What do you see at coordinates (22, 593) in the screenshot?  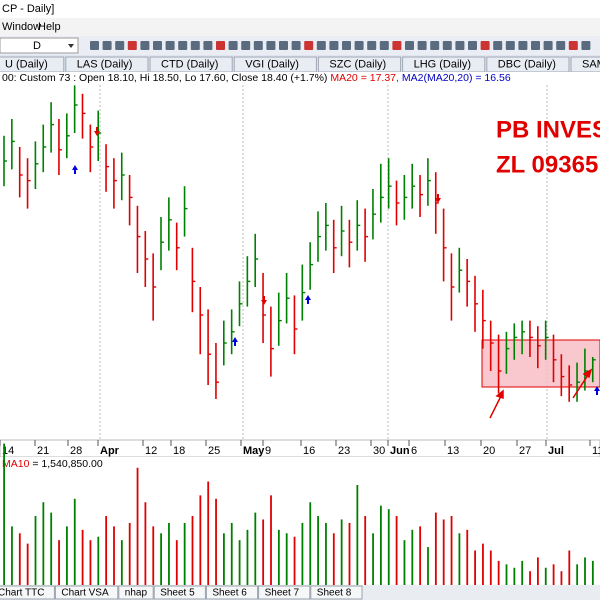 I see `sheet-label: Chart TTC` at bounding box center [22, 593].